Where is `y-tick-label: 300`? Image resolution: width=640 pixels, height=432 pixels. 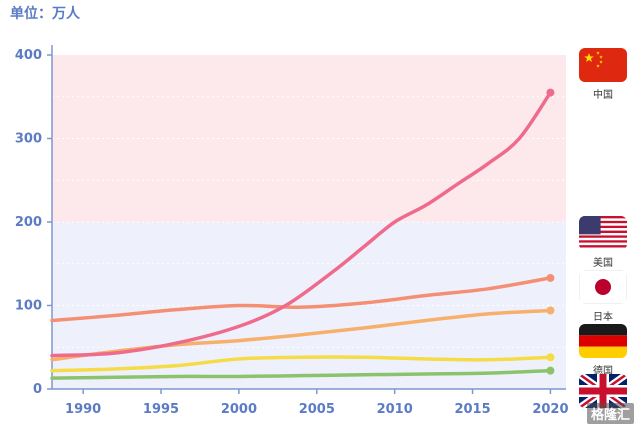
y-tick-label: 300 is located at coordinates (28, 139).